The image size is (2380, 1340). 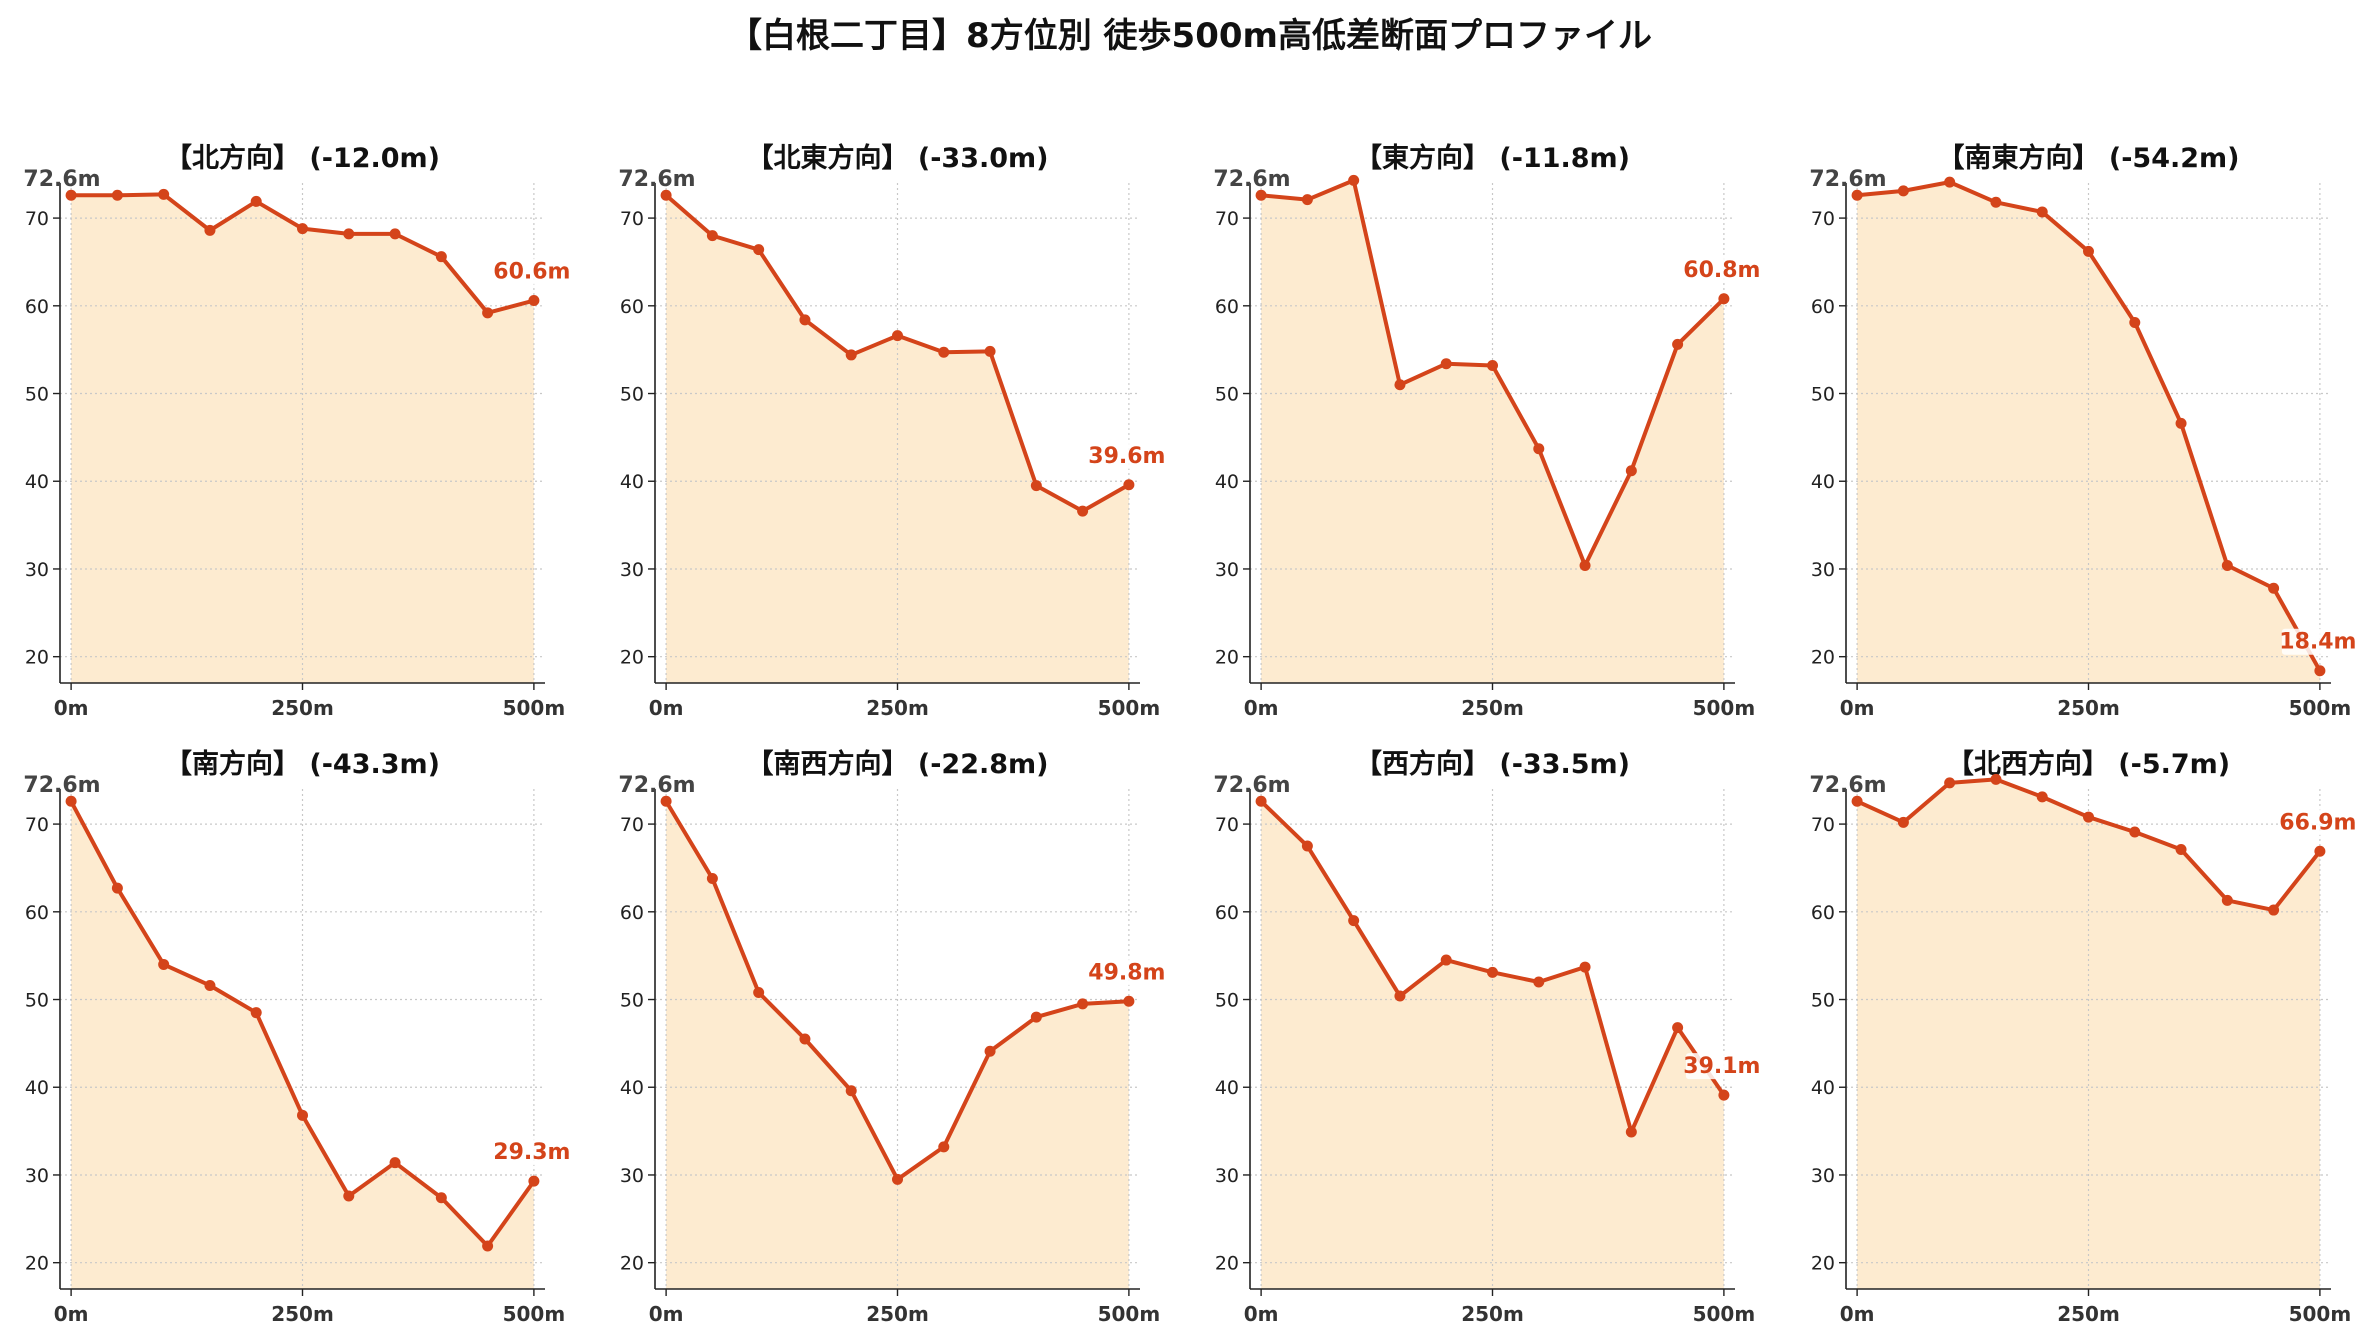 I want to click on end-elevation-label: 29.3m, so click(x=531, y=1152).